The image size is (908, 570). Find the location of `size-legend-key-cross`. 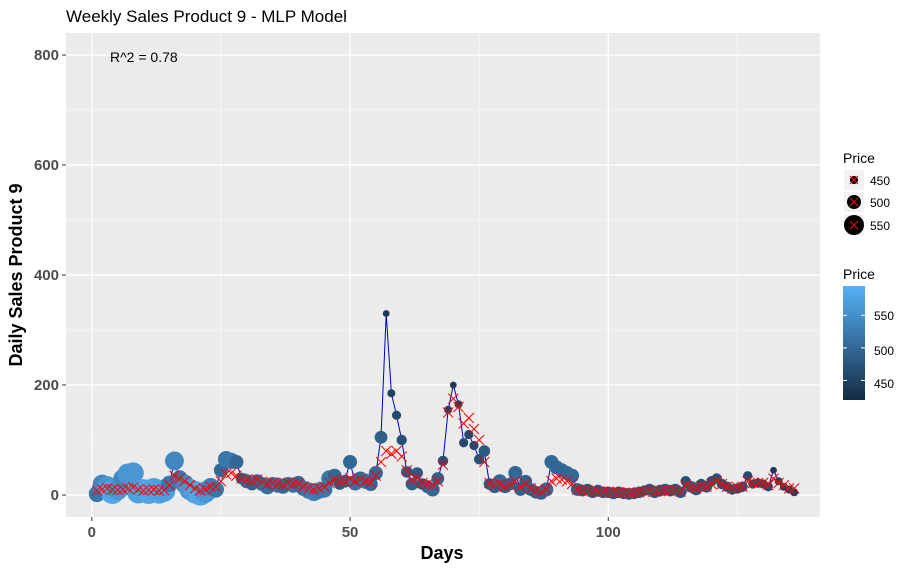

size-legend-key-cross is located at coordinates (854, 202).